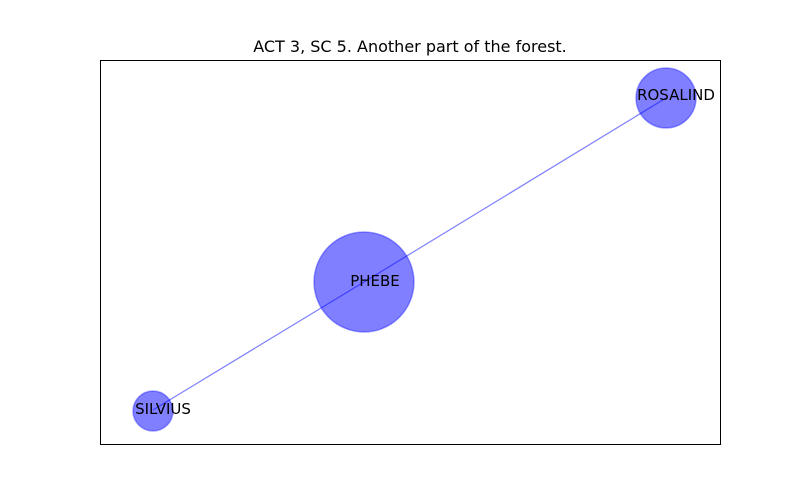 Image resolution: width=800 pixels, height=500 pixels. I want to click on chart-title: ACT 3, SC 5. Another part of the forest., so click(410, 46).